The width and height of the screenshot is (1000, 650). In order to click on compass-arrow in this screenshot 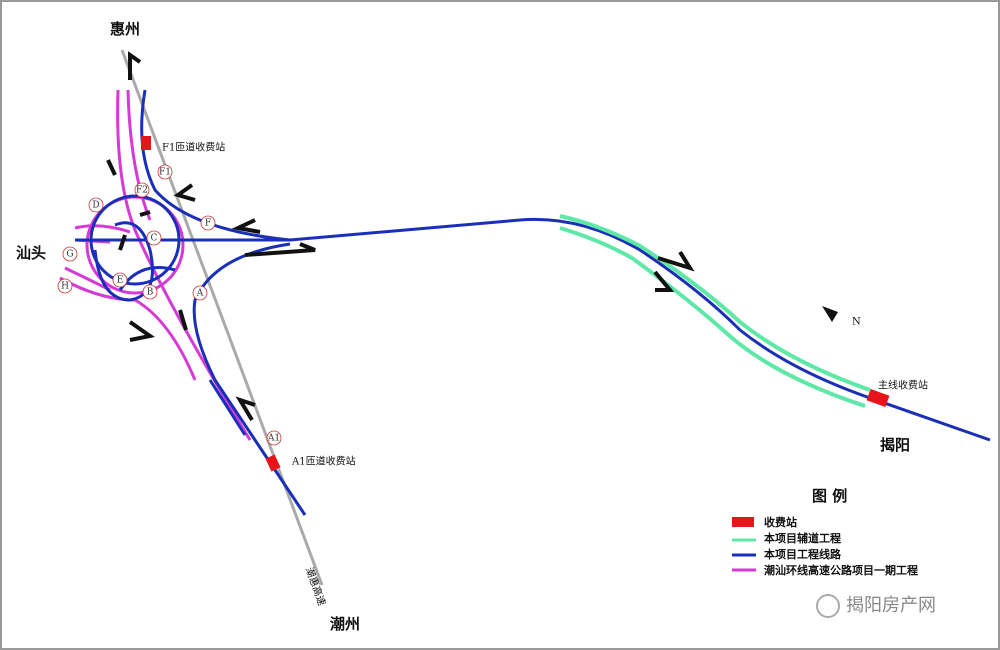, I will do `click(830, 314)`.